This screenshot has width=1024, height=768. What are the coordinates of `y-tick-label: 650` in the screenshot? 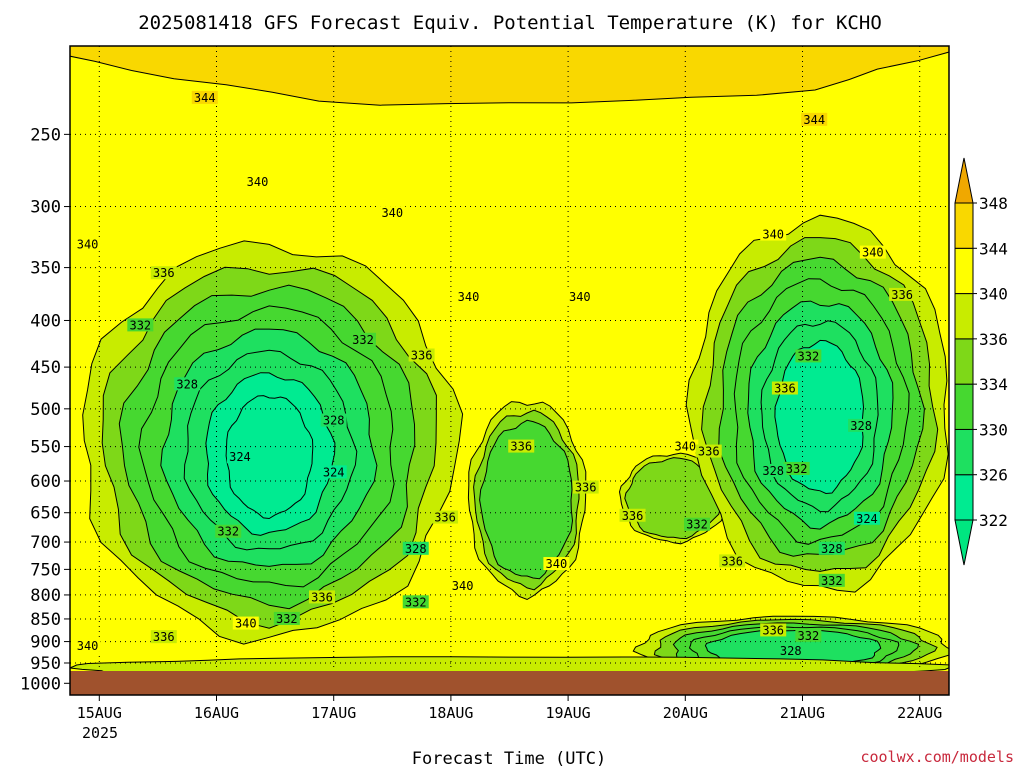 It's located at (45, 514).